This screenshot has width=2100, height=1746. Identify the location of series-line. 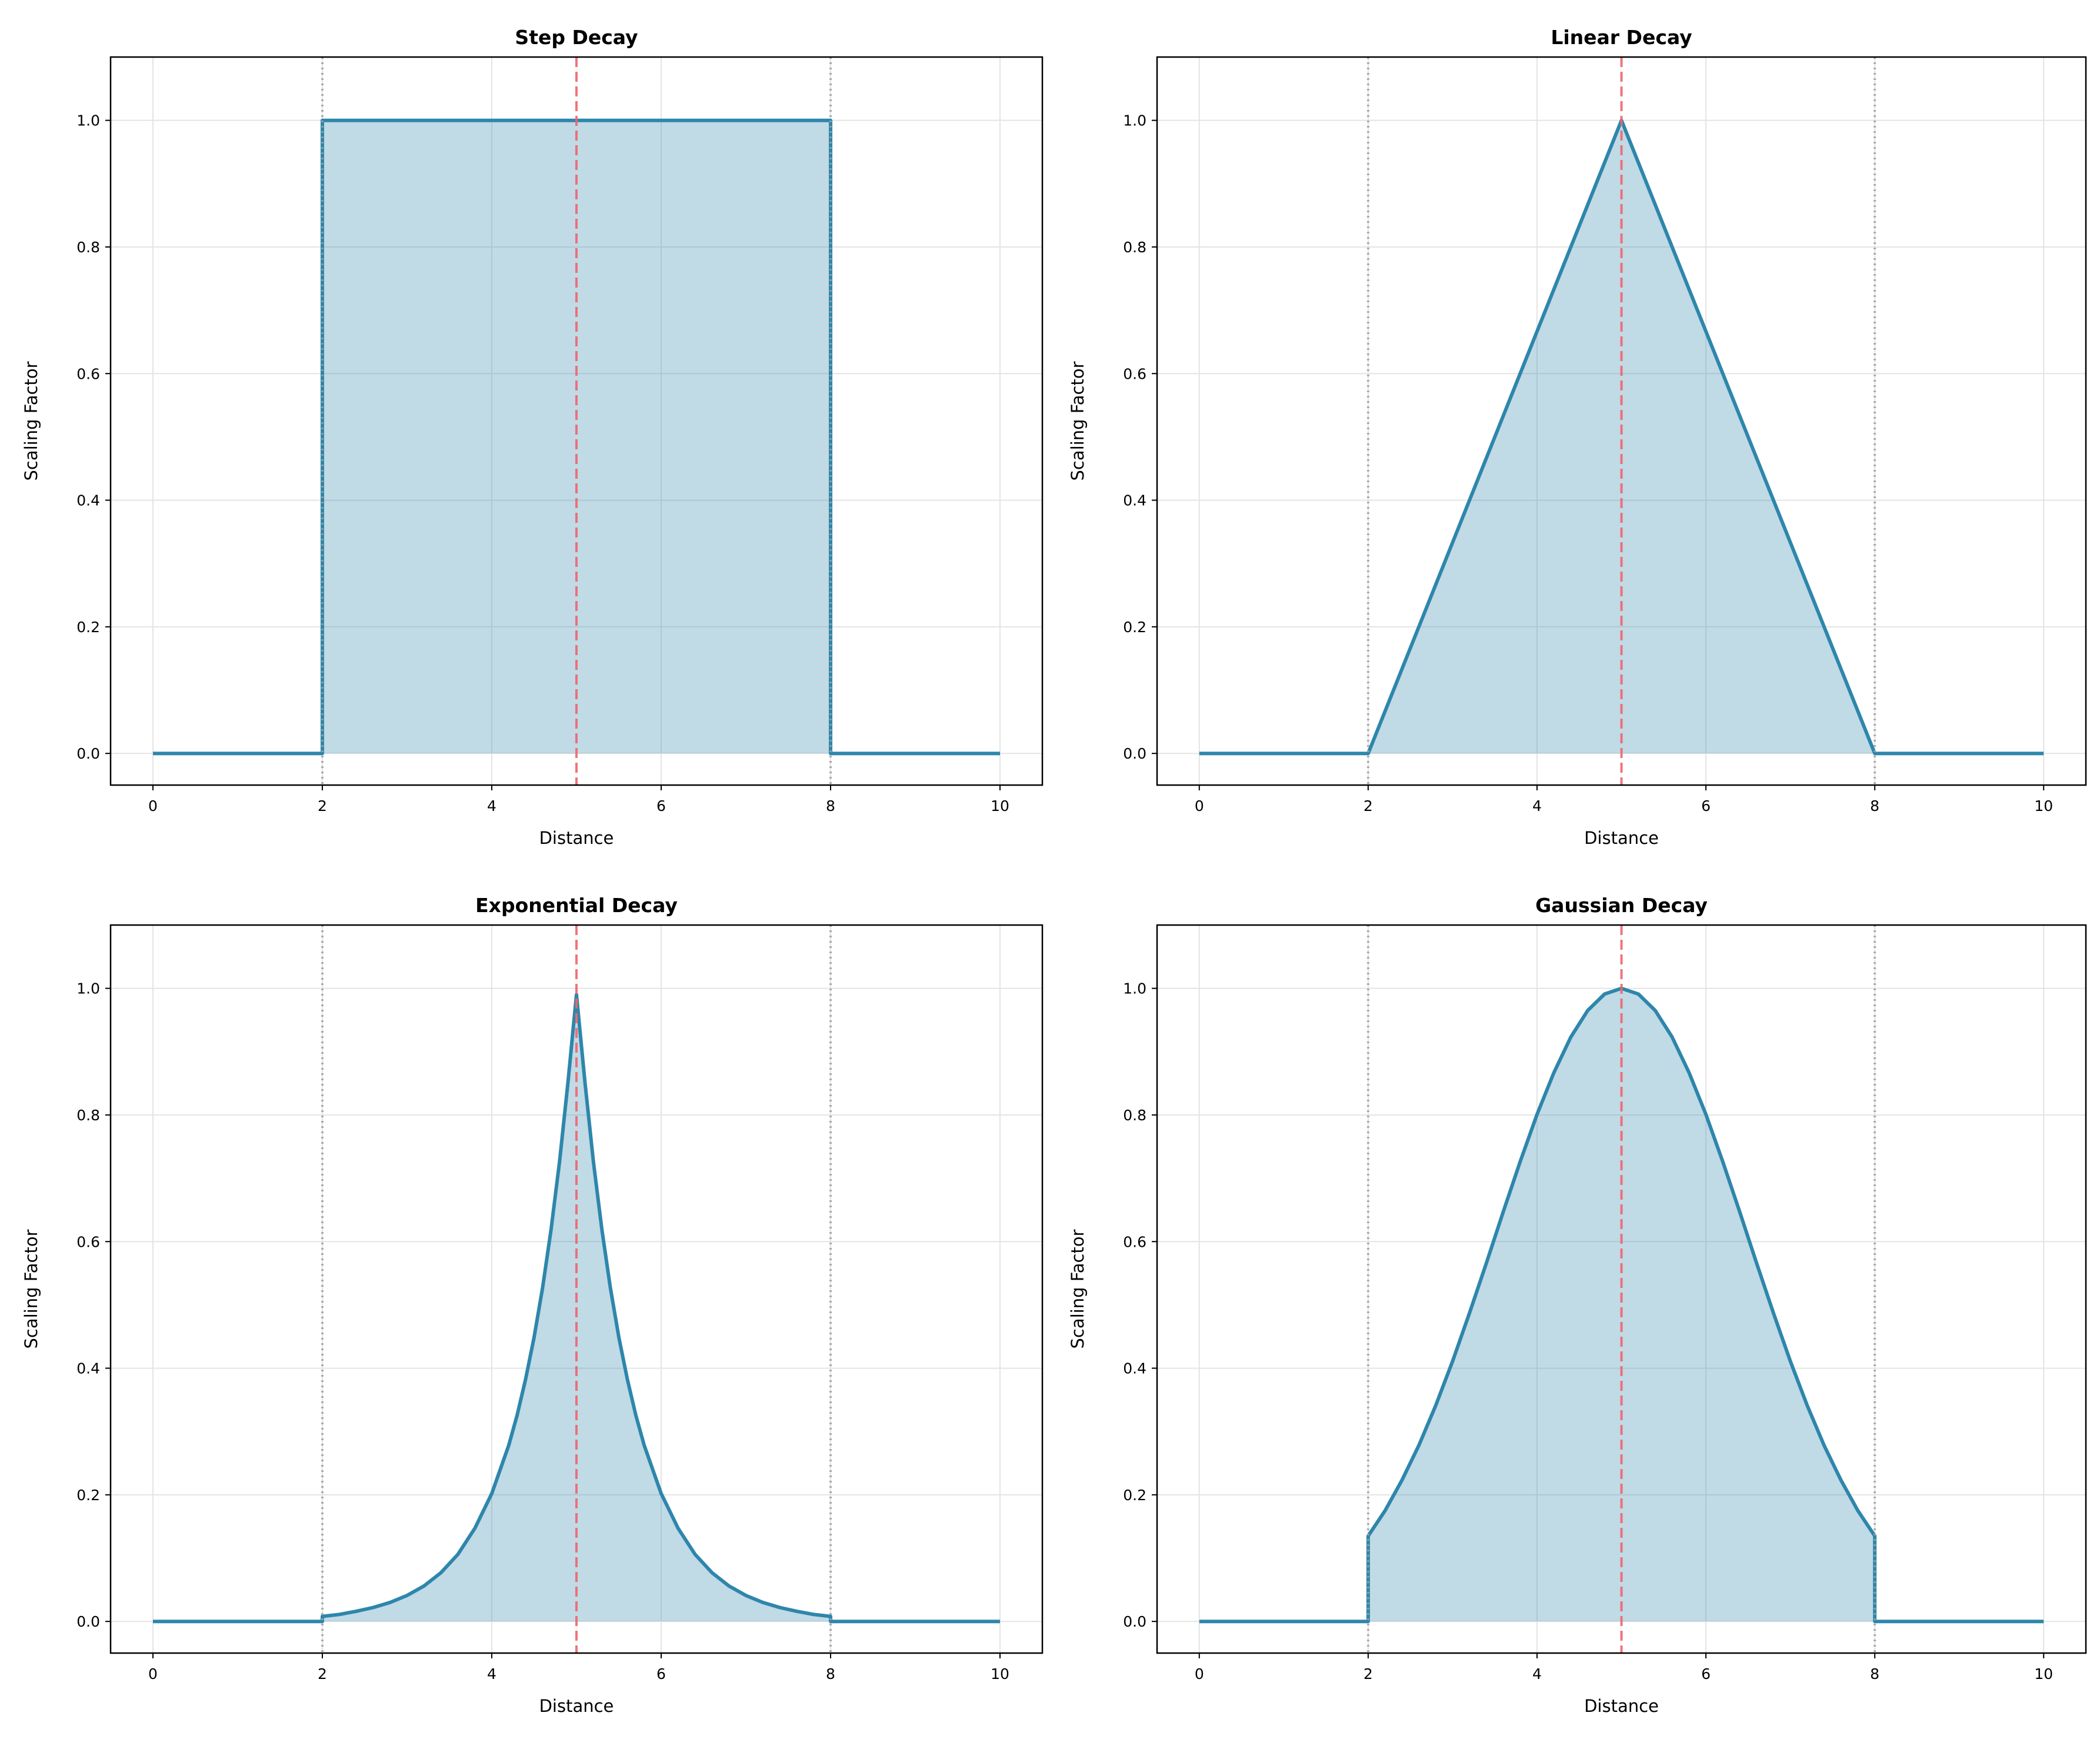
(576, 1308).